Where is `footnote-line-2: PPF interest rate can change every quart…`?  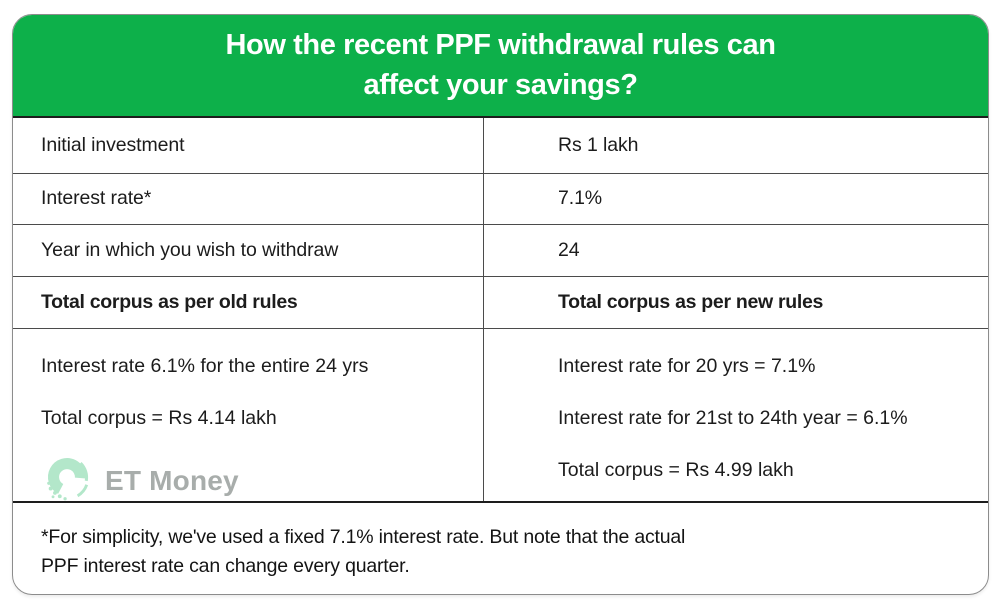
footnote-line-2: PPF interest rate can change every quart… is located at coordinates (225, 565).